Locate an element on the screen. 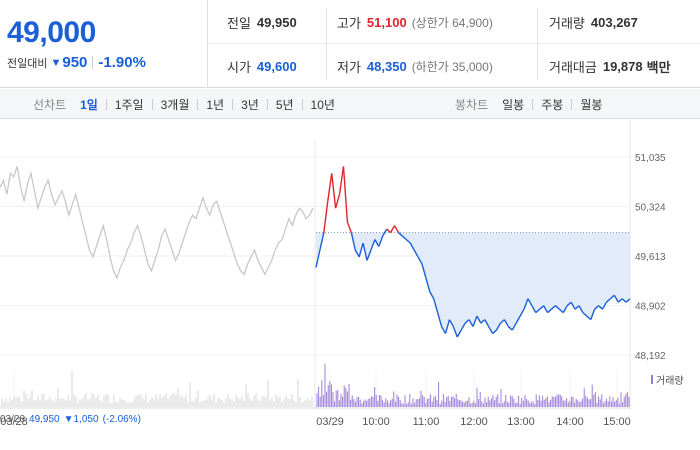 The width and height of the screenshot is (700, 450). upper-limit: (상한가 64,900) is located at coordinates (452, 22).